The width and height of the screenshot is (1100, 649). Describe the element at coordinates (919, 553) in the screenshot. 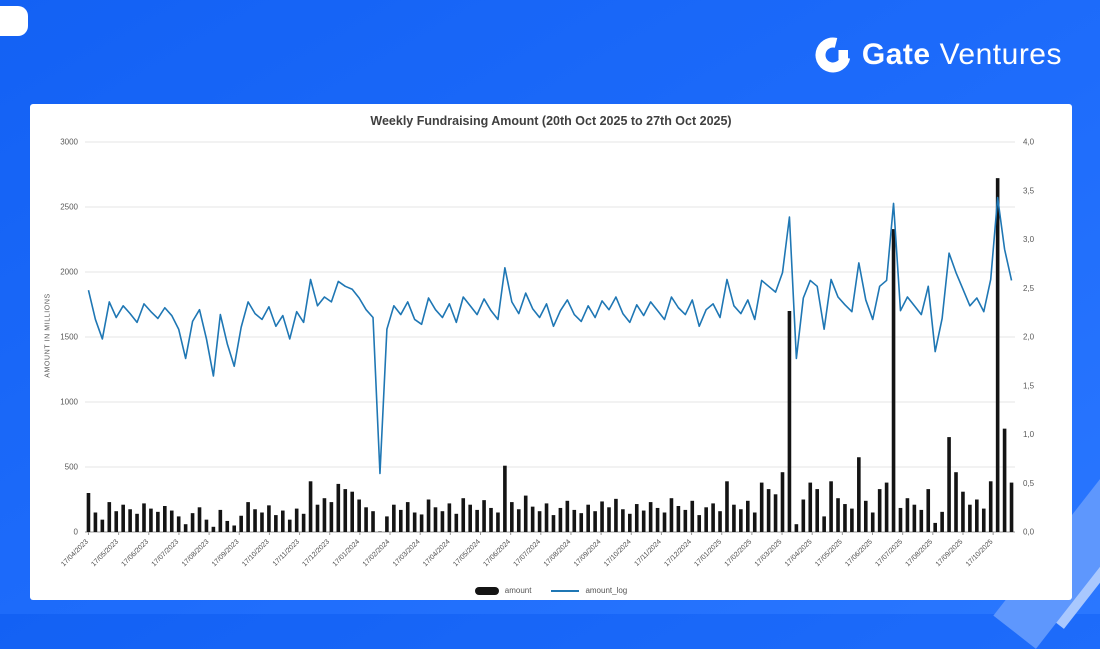

I see `svg-text: 17/08/2025` at that location.